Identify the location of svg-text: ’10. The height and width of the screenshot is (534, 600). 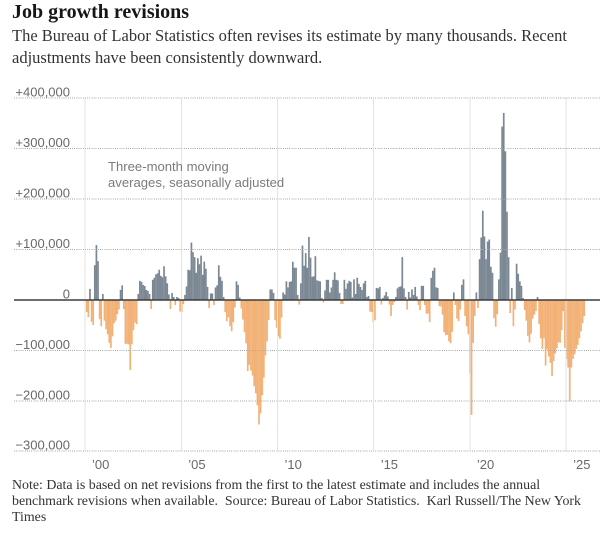
(293, 464).